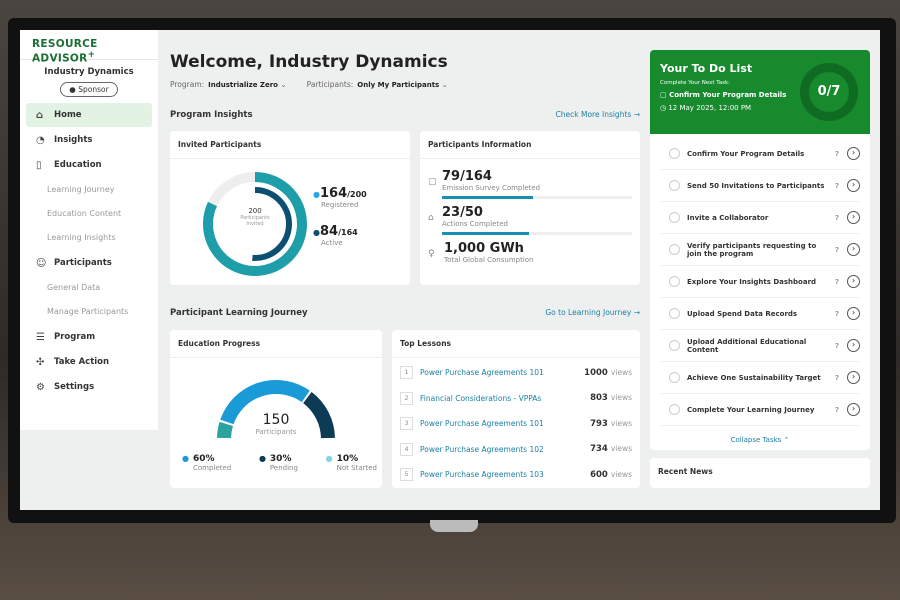 This screenshot has height=600, width=900. I want to click on collapse-tasks-button: Collapse Tasks ⌃, so click(760, 440).